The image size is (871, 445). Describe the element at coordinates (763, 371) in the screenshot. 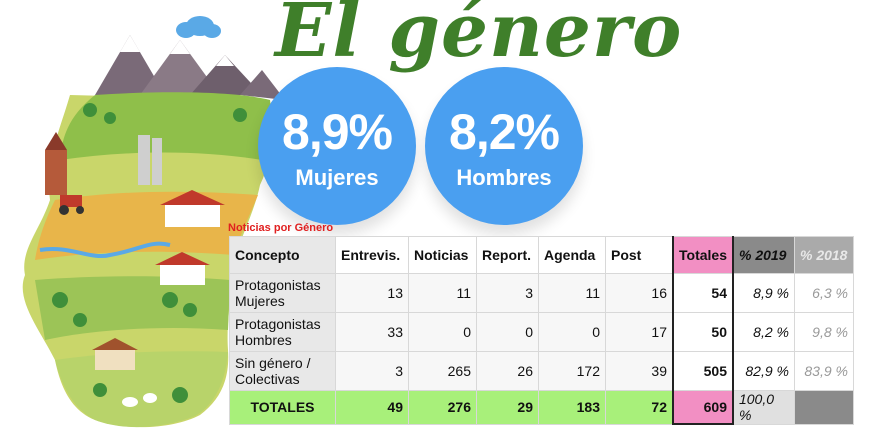

I see `cell-pct-2019: 82,9 %` at that location.